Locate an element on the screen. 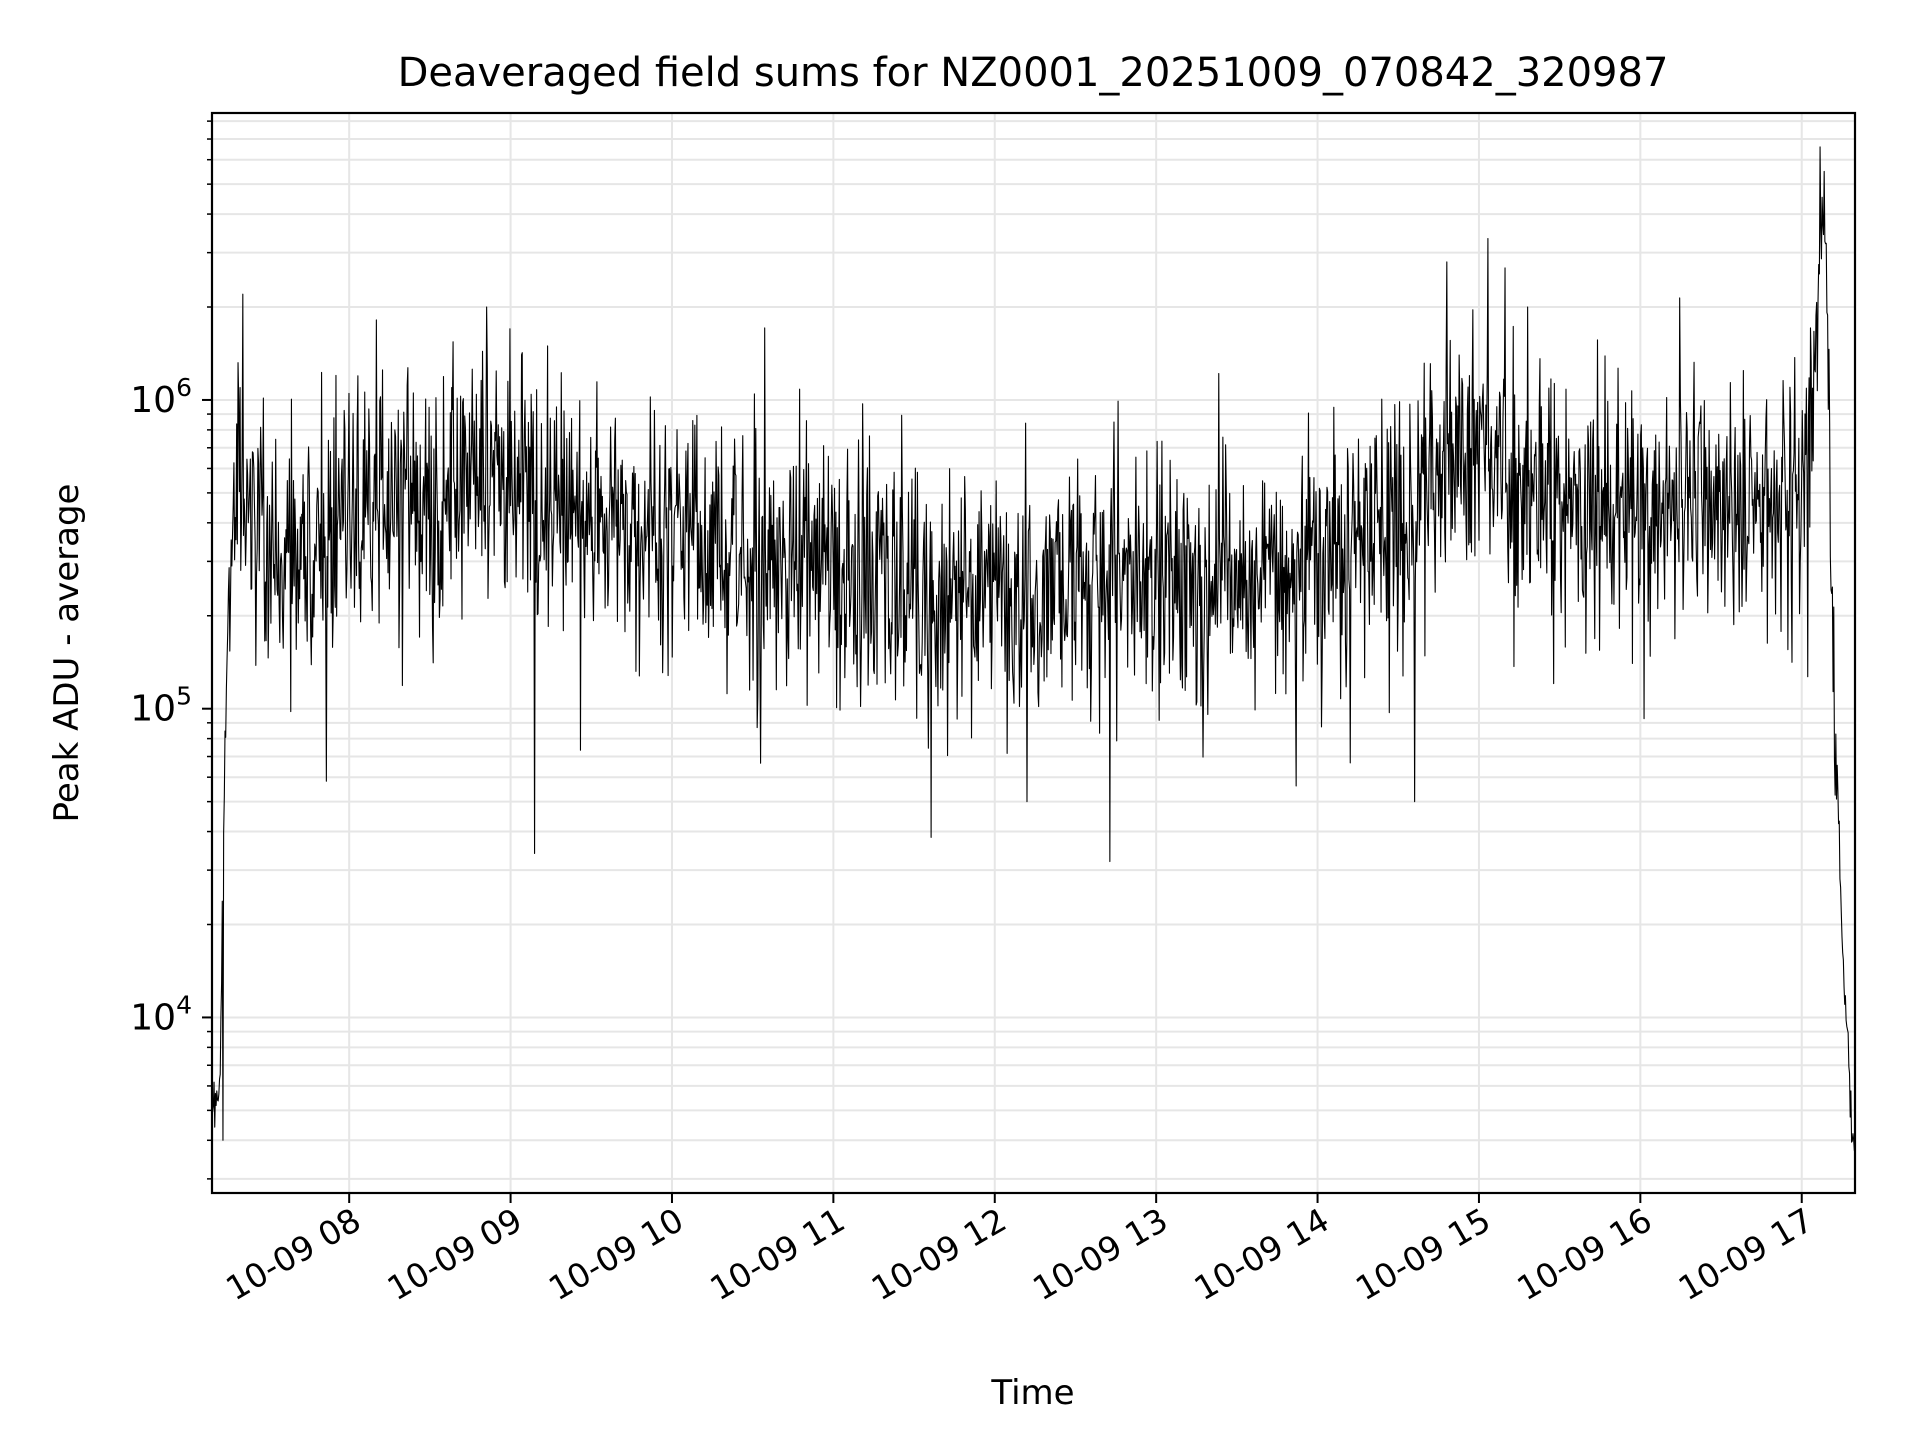 Image resolution: width=1920 pixels, height=1445 pixels. y-tick-label: 10⁶ is located at coordinates (161, 397).